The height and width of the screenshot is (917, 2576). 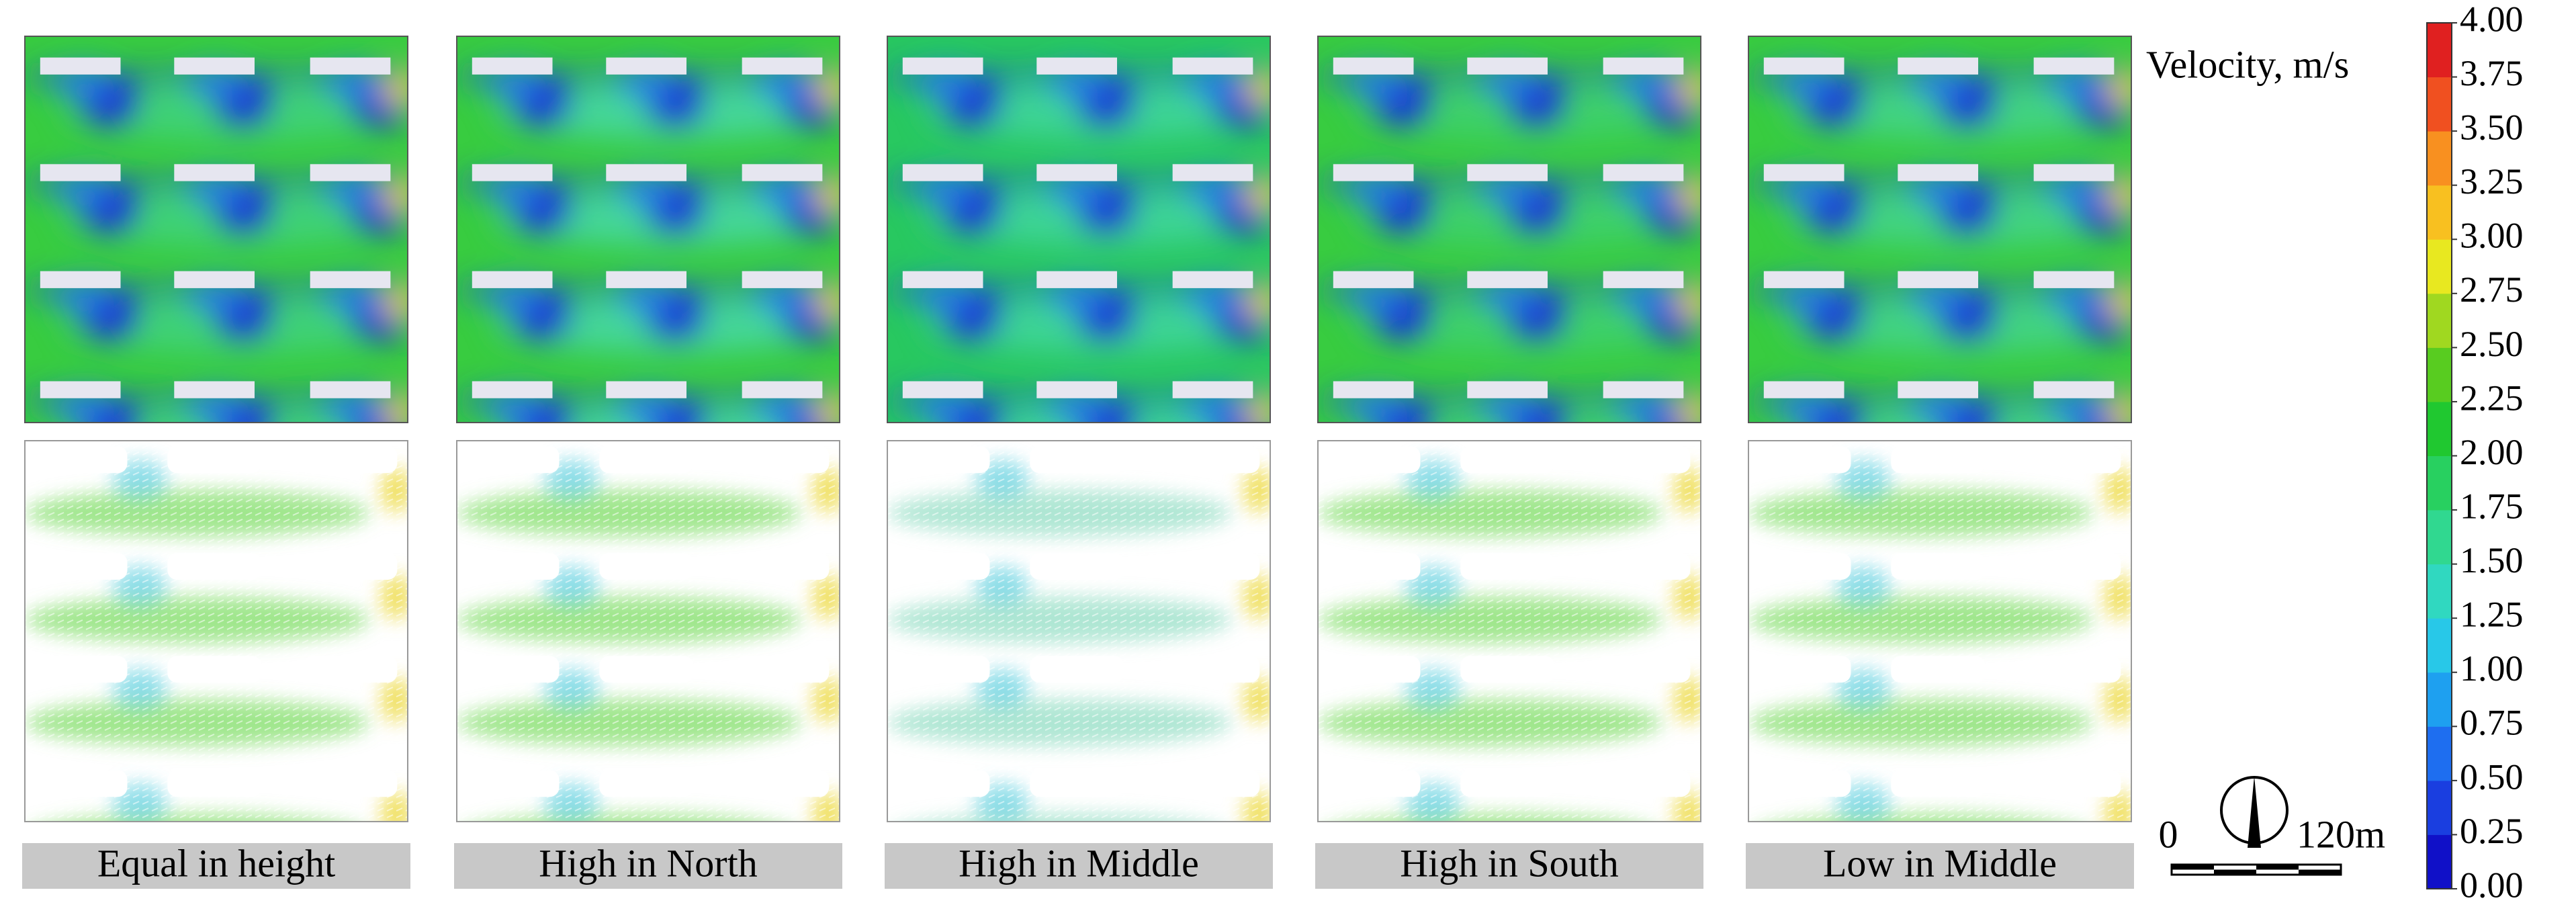 I want to click on caption-bg, so click(x=1509, y=866).